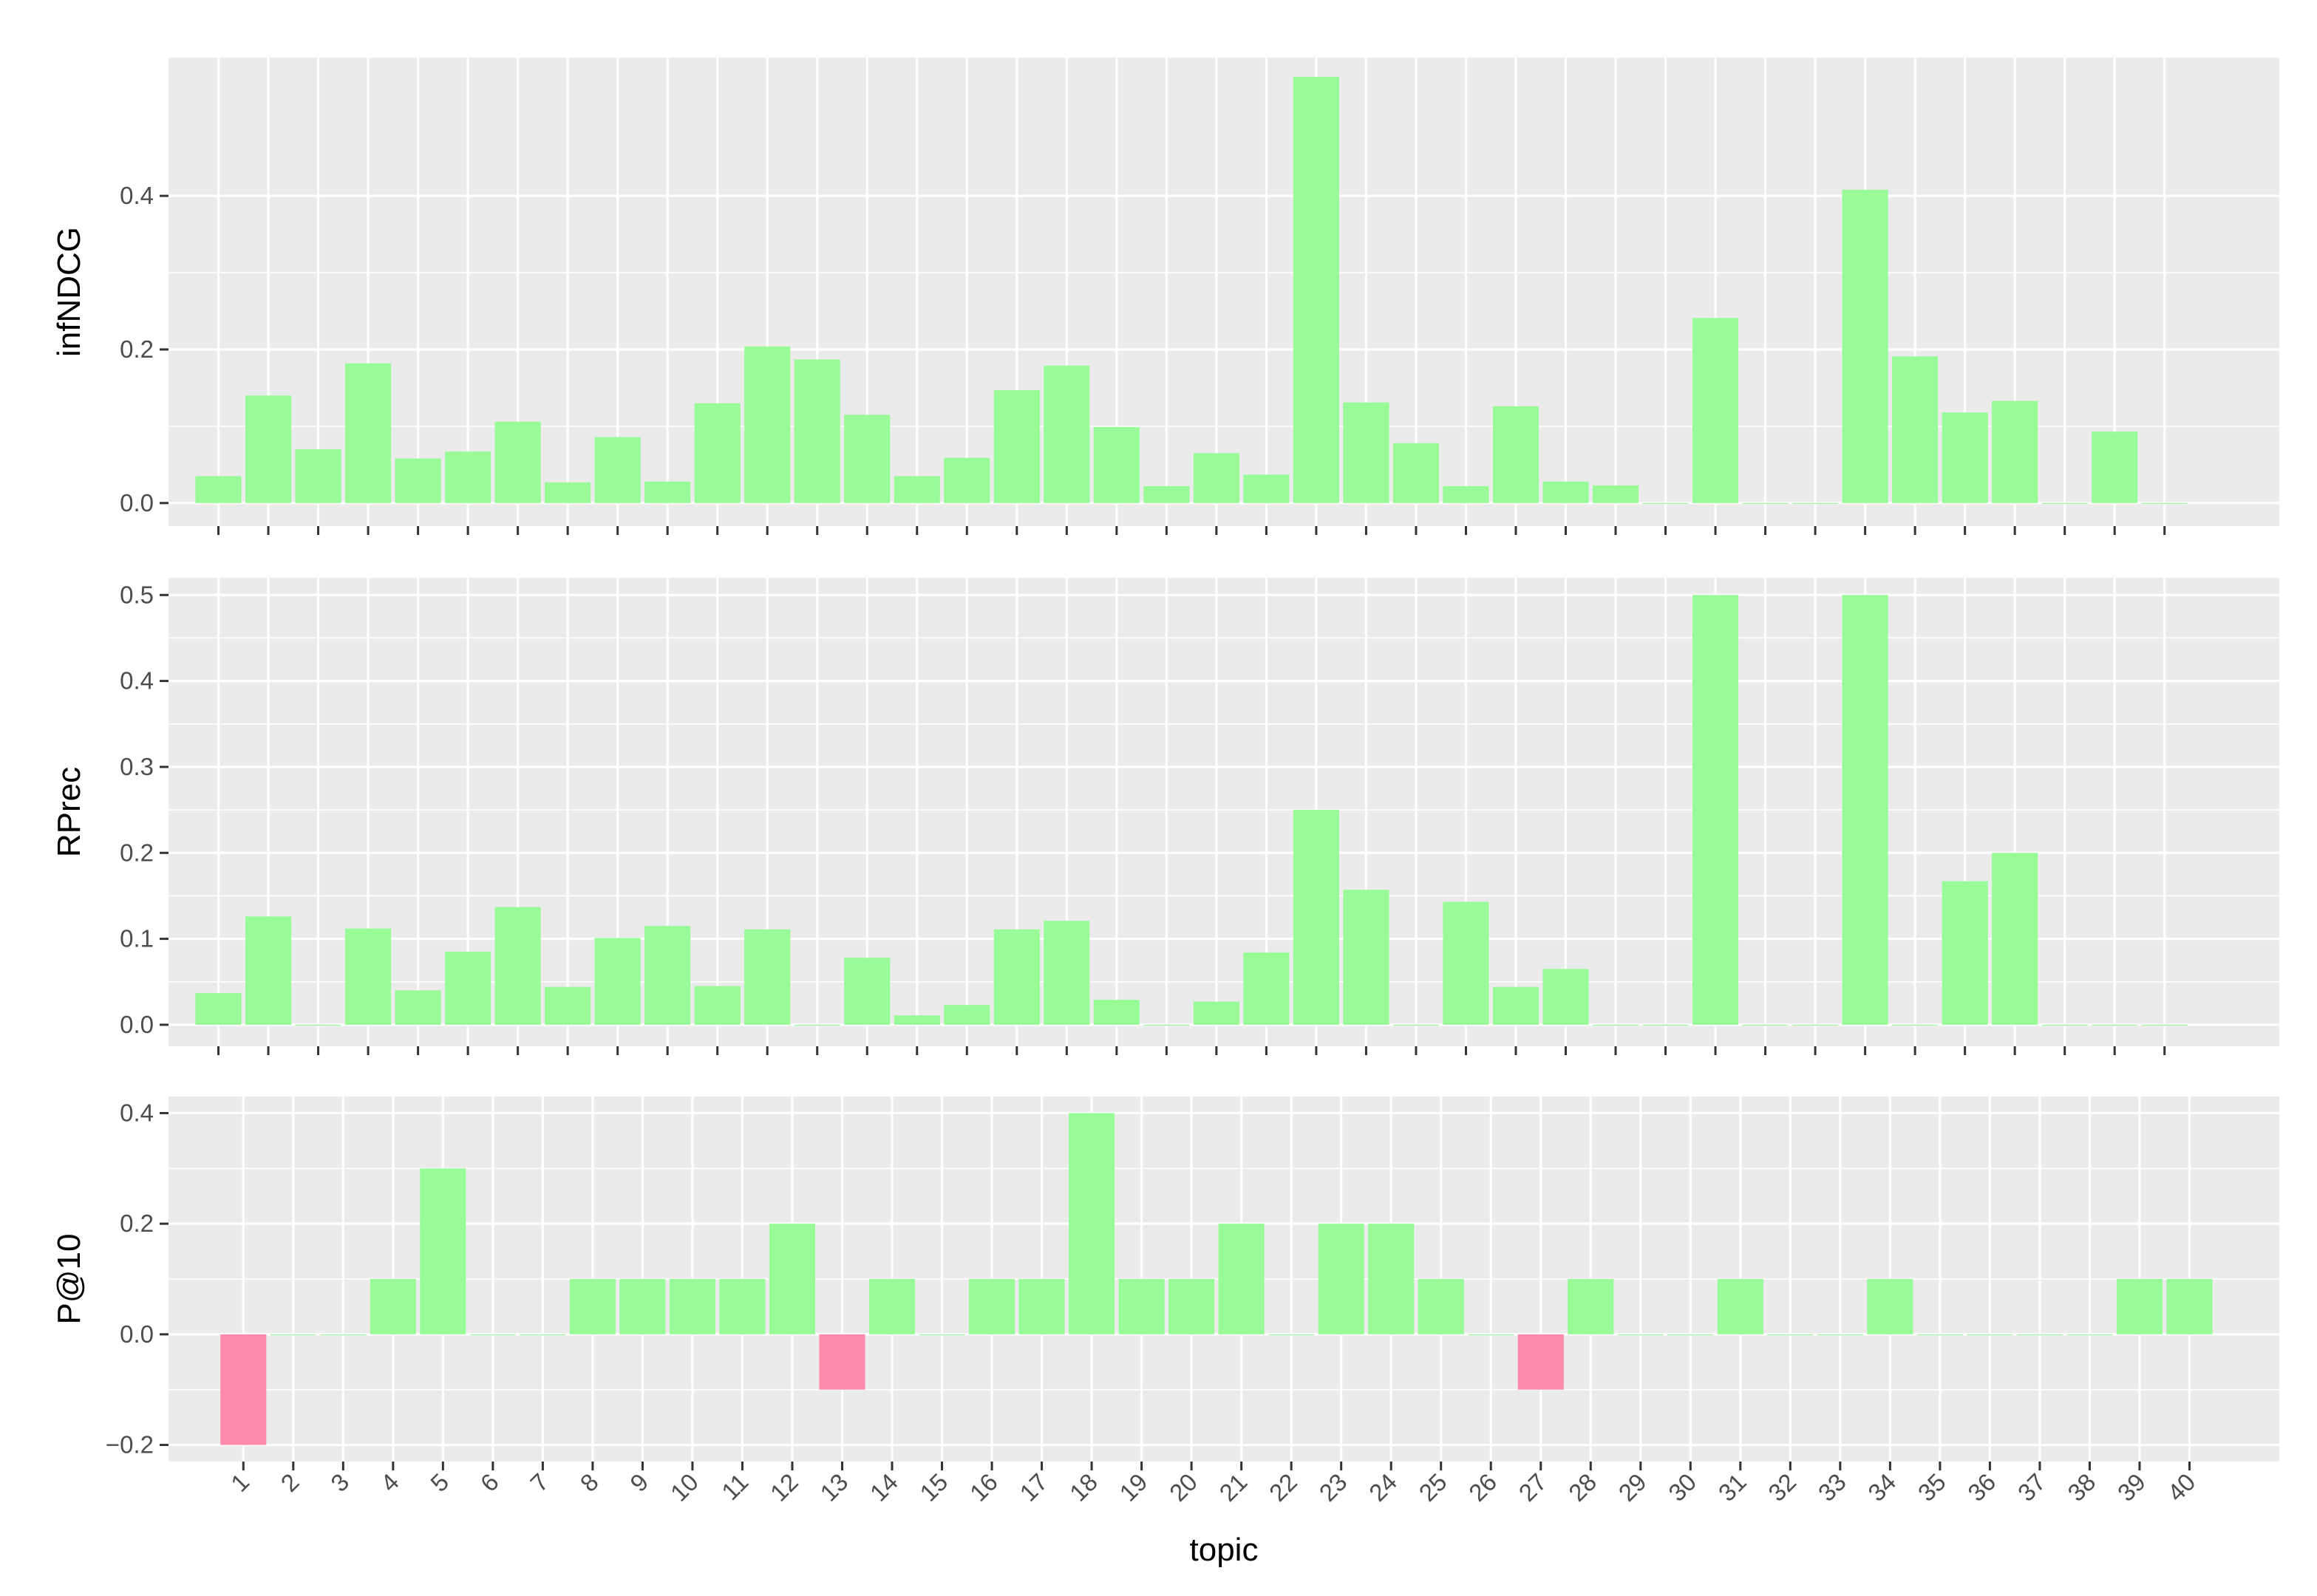 Image resolution: width=2317 pixels, height=1596 pixels. Describe the element at coordinates (539, 1482) in the screenshot. I see `x-tick-label: 7` at that location.